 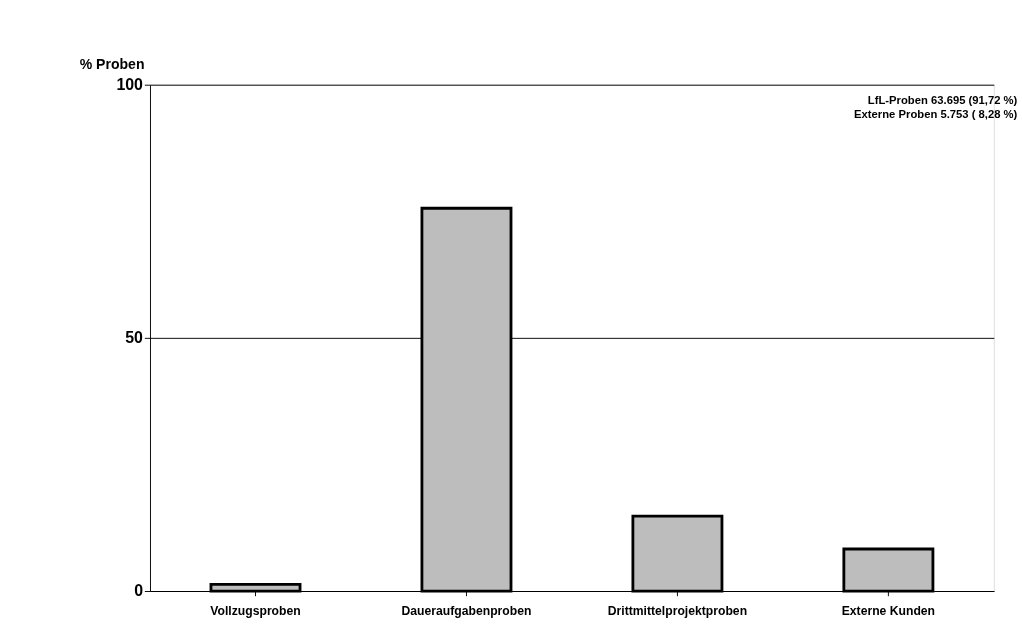 What do you see at coordinates (888, 610) in the screenshot?
I see `x-tick-label: Externe Kunden` at bounding box center [888, 610].